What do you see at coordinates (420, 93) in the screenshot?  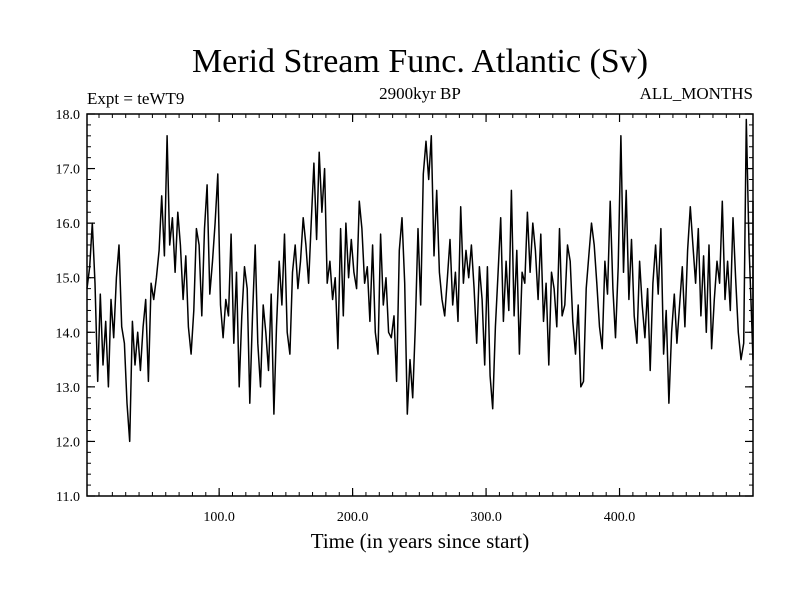 I see `period-label: 2900kyr BP` at bounding box center [420, 93].